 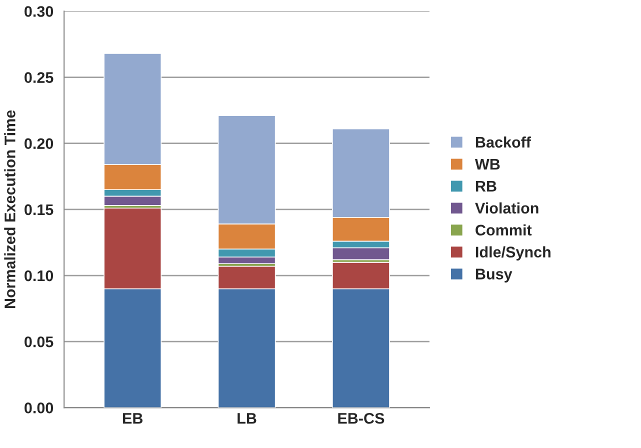 I want to click on y-tick-label: 0.25, so click(x=39, y=77).